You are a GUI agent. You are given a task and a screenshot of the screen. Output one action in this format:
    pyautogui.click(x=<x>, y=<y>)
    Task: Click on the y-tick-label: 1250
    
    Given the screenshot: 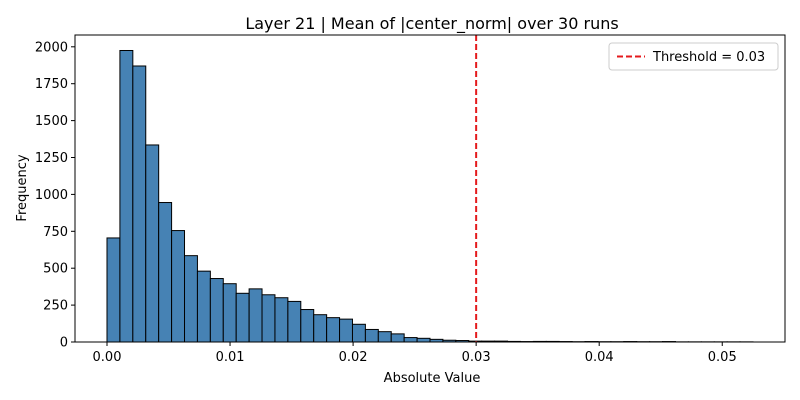 What is the action you would take?
    pyautogui.click(x=51, y=158)
    